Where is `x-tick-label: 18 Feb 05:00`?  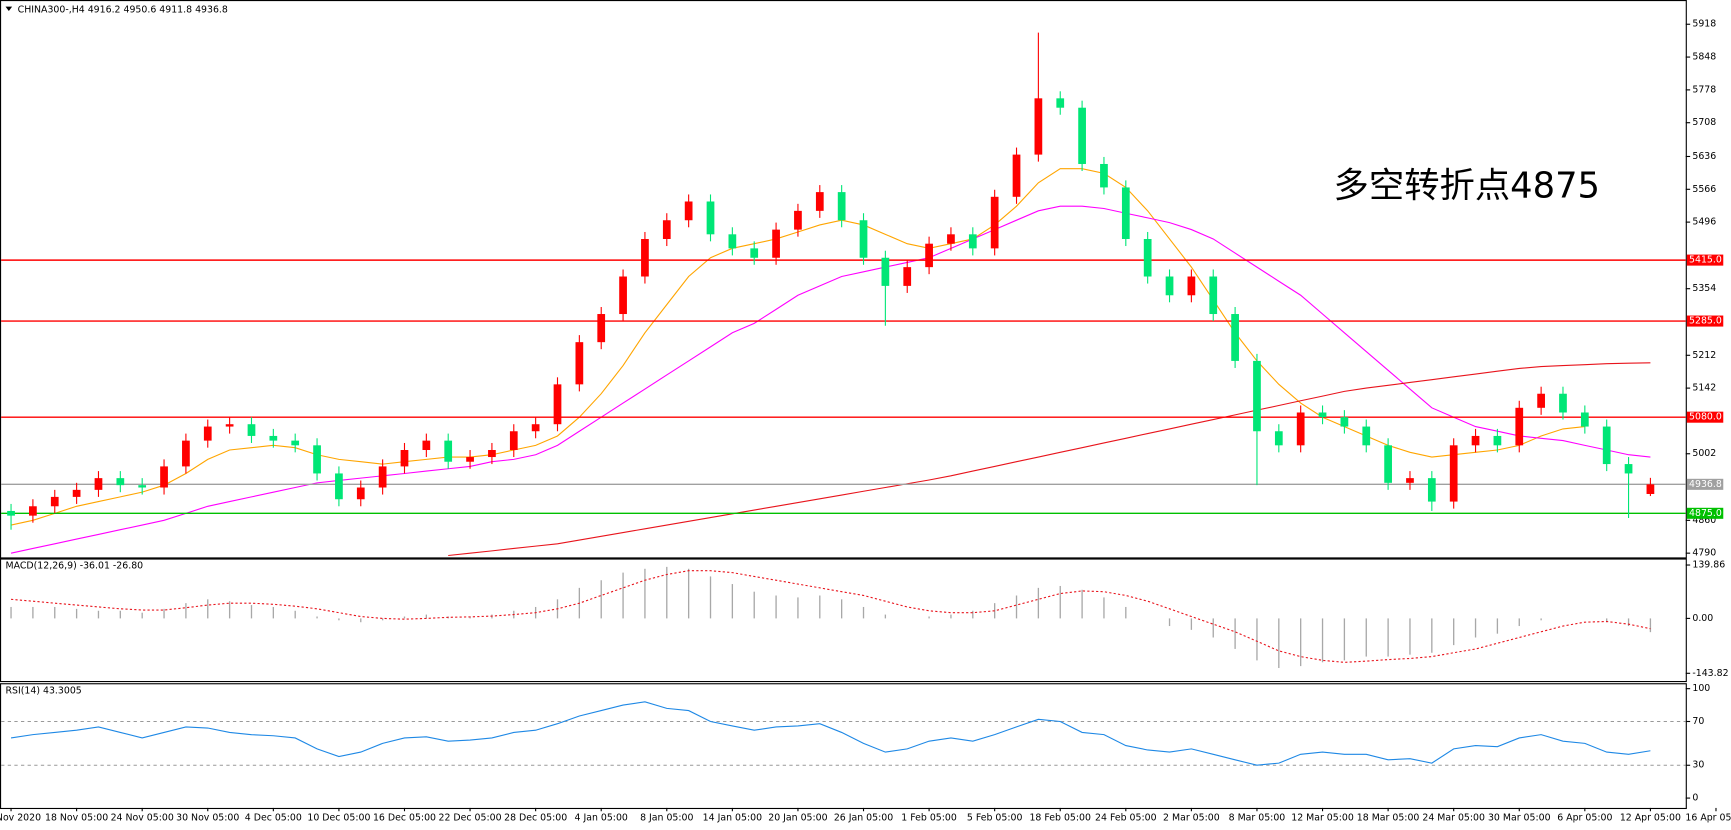
x-tick-label: 18 Feb 05:00 is located at coordinates (1060, 817).